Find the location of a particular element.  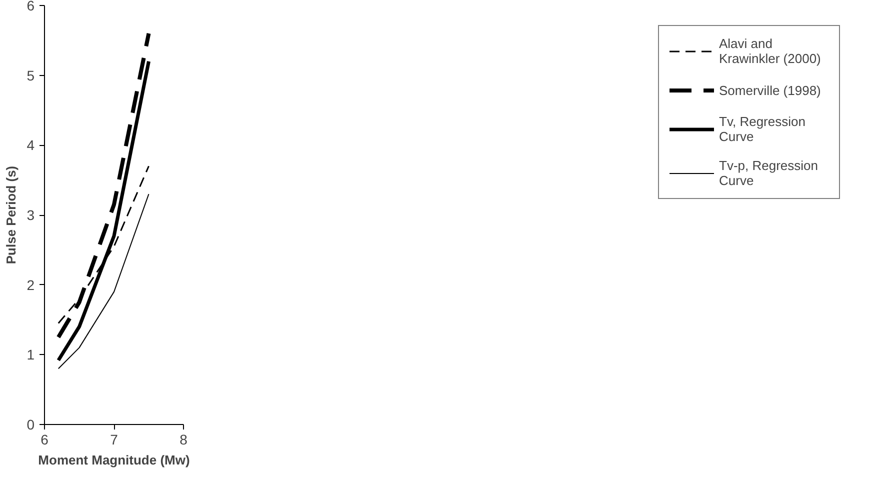

y-tick-label: 0 is located at coordinates (30, 424).